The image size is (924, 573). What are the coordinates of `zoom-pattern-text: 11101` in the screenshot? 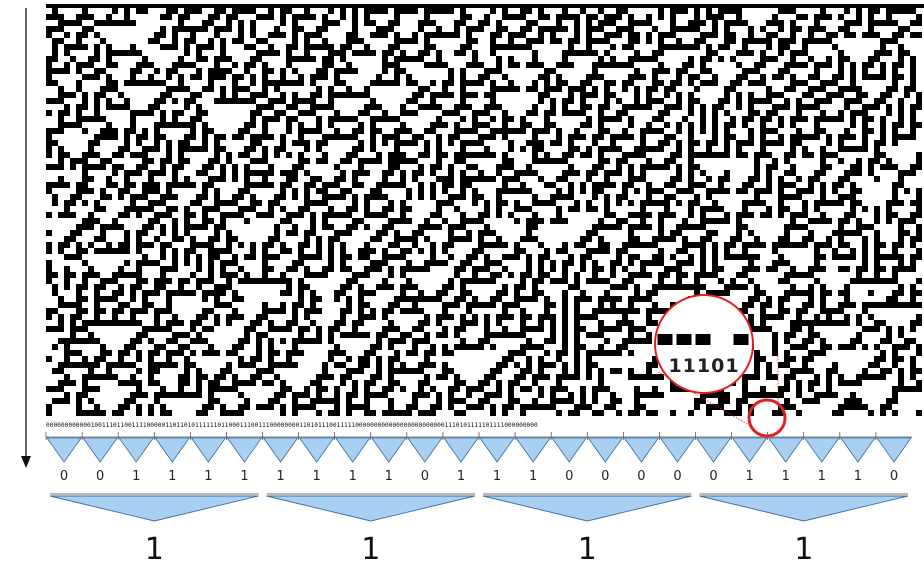 It's located at (704, 366).